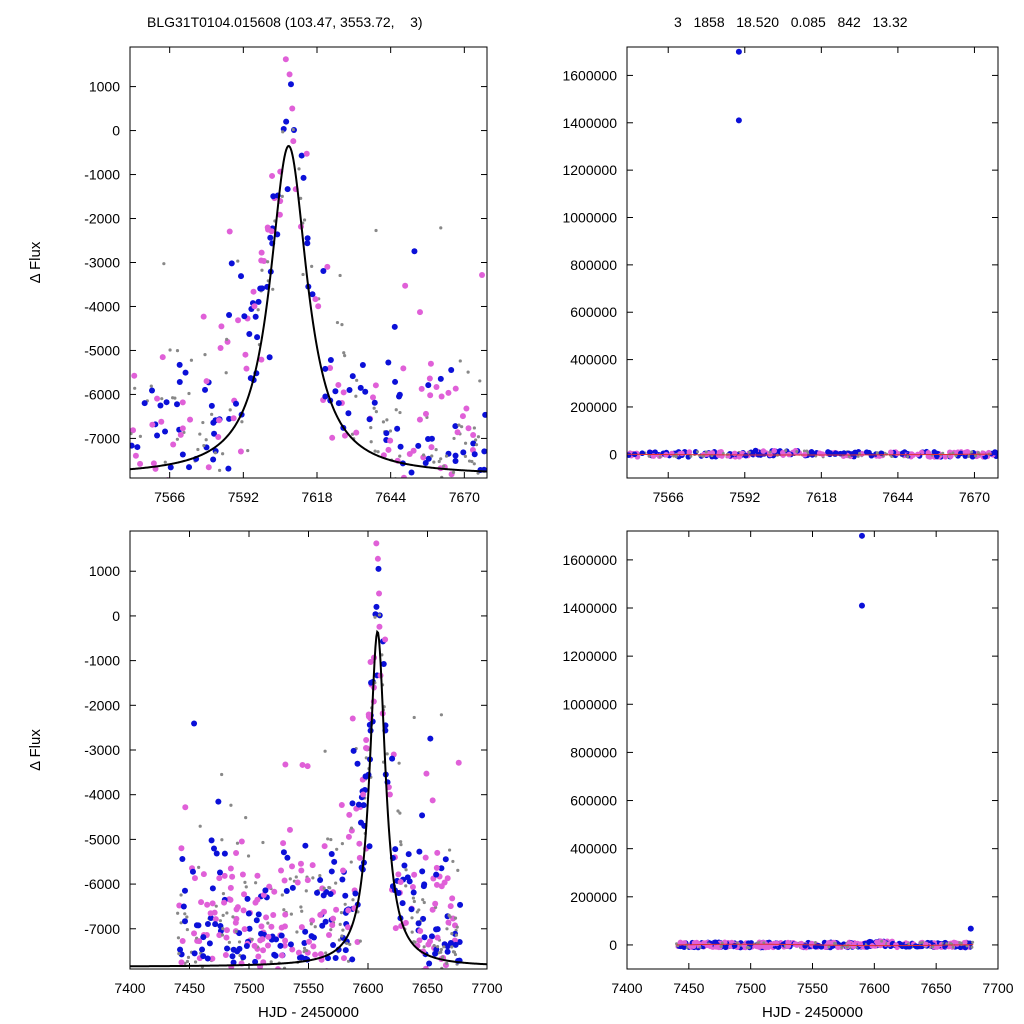 This screenshot has width=1024, height=1024. I want to click on y-tick-label: -3000, so click(102, 263).